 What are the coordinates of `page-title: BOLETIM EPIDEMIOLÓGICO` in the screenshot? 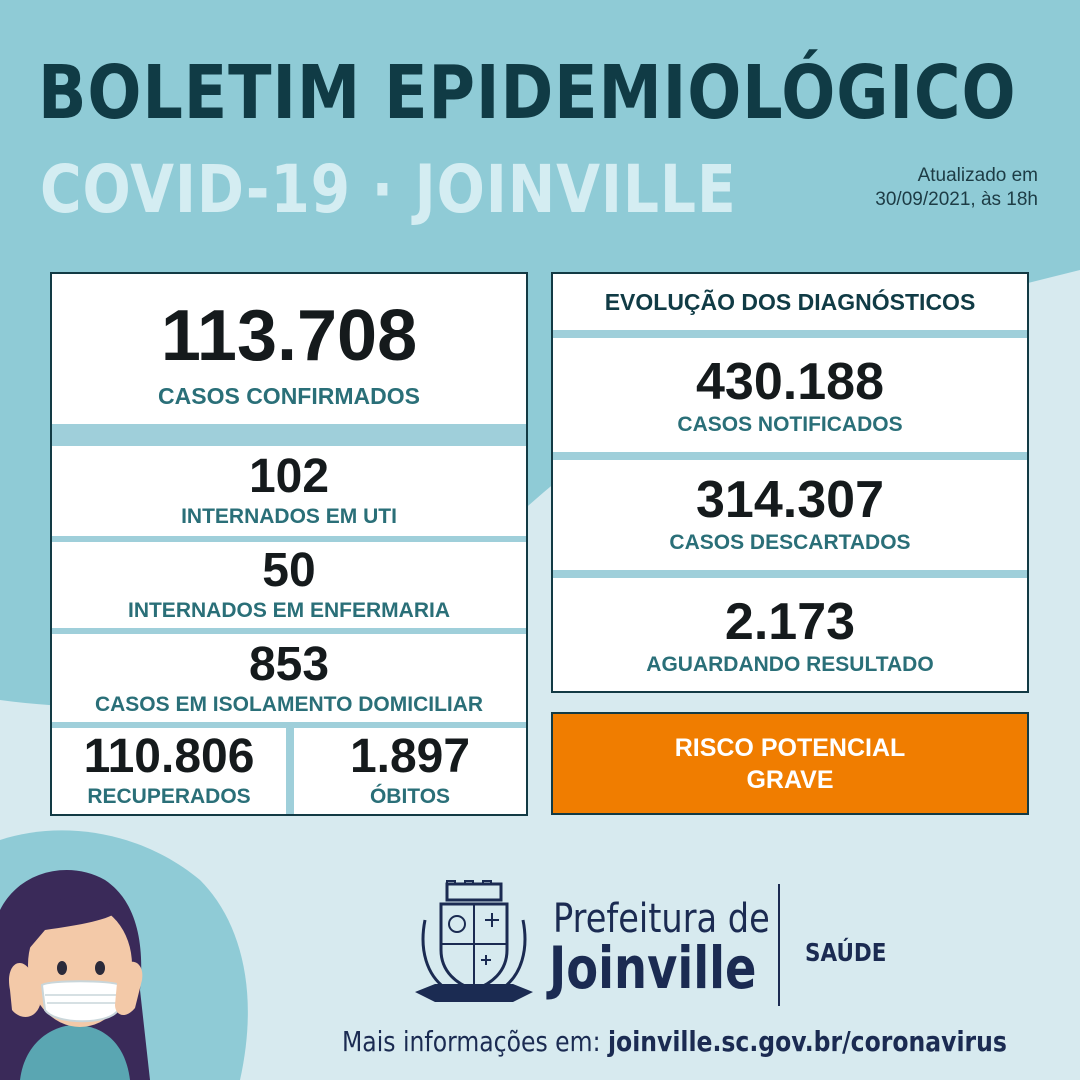 It's located at (527, 93).